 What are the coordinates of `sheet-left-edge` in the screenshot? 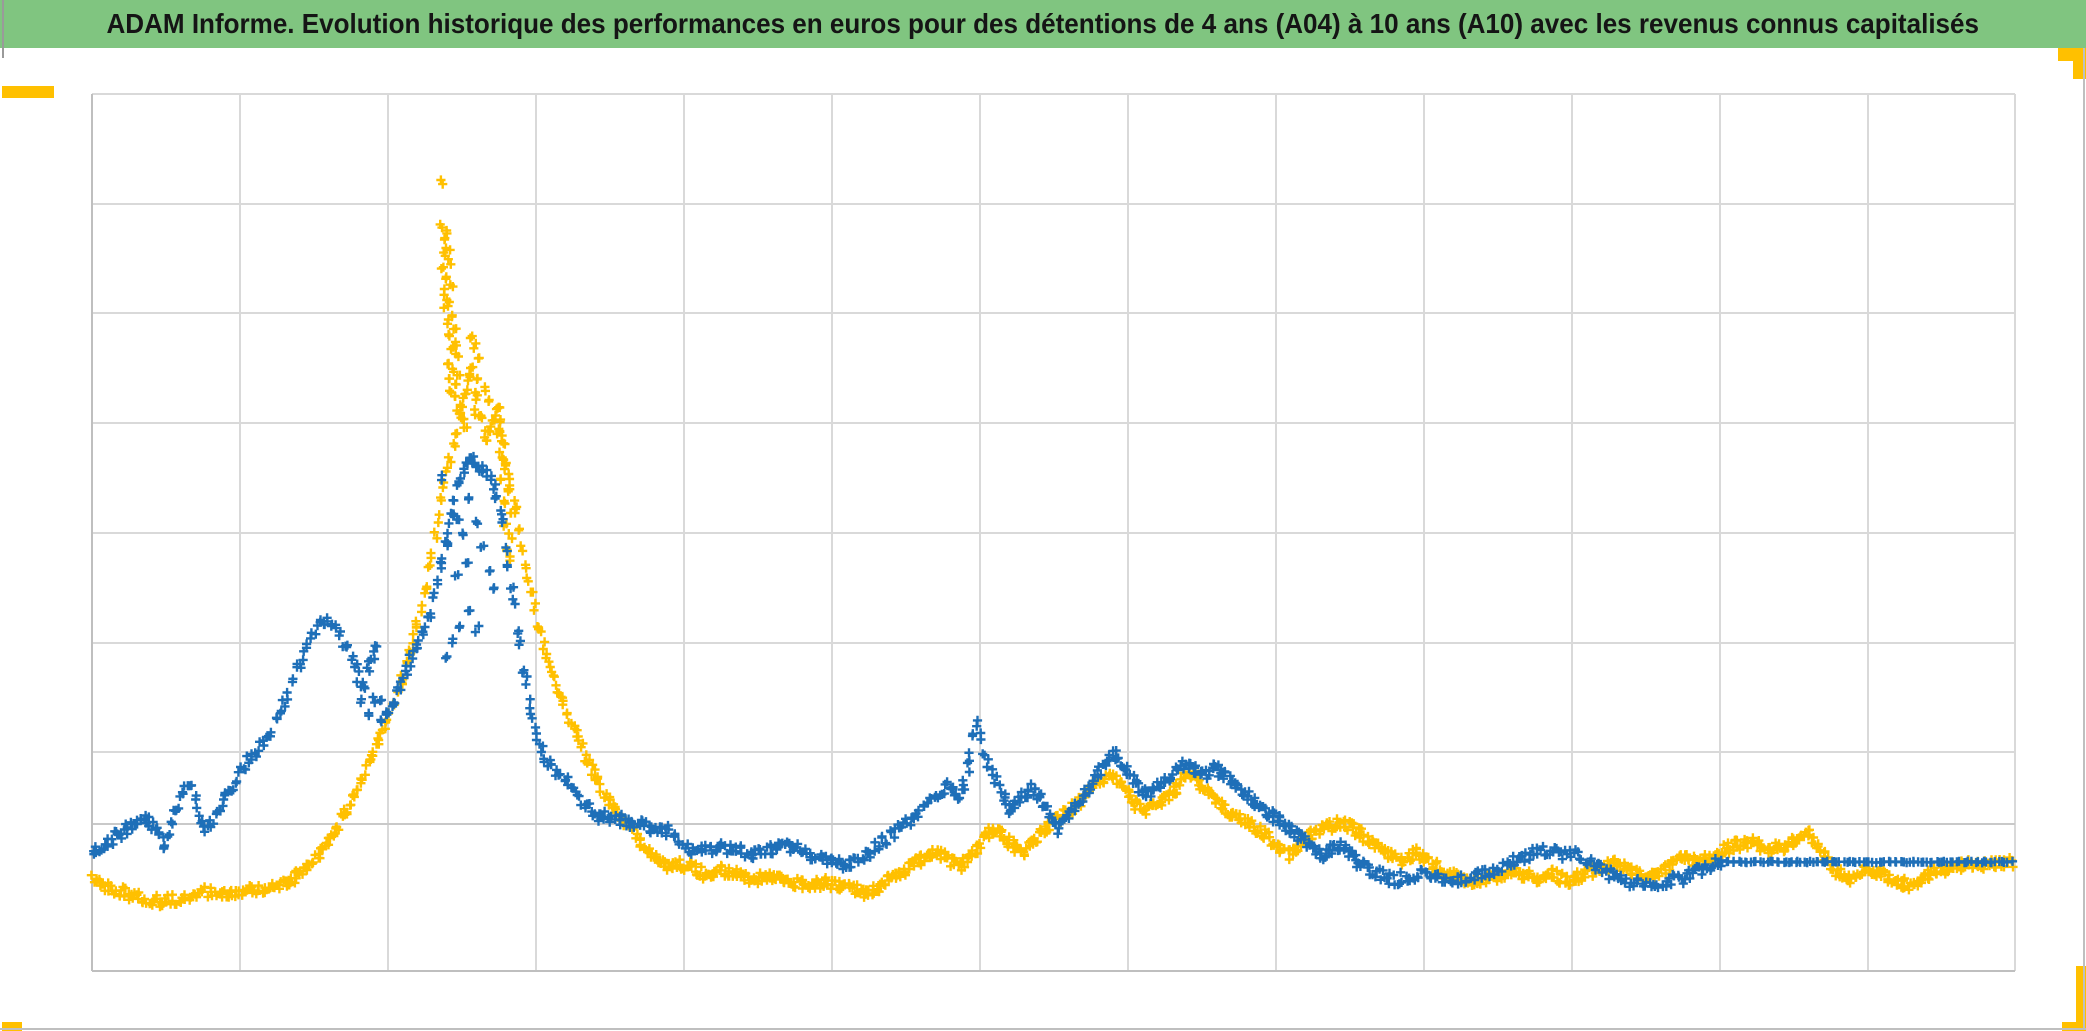 It's located at (3, 29).